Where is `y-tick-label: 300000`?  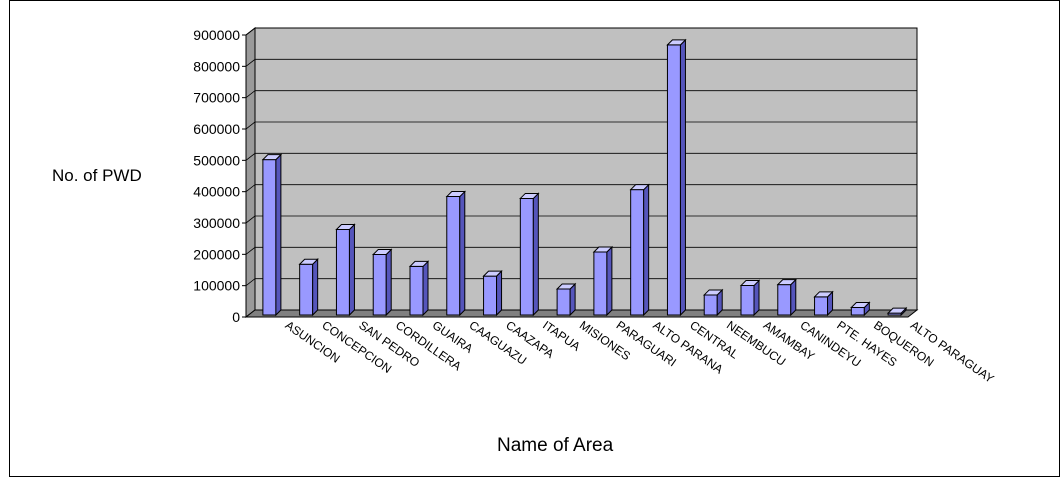
y-tick-label: 300000 is located at coordinates (216, 223).